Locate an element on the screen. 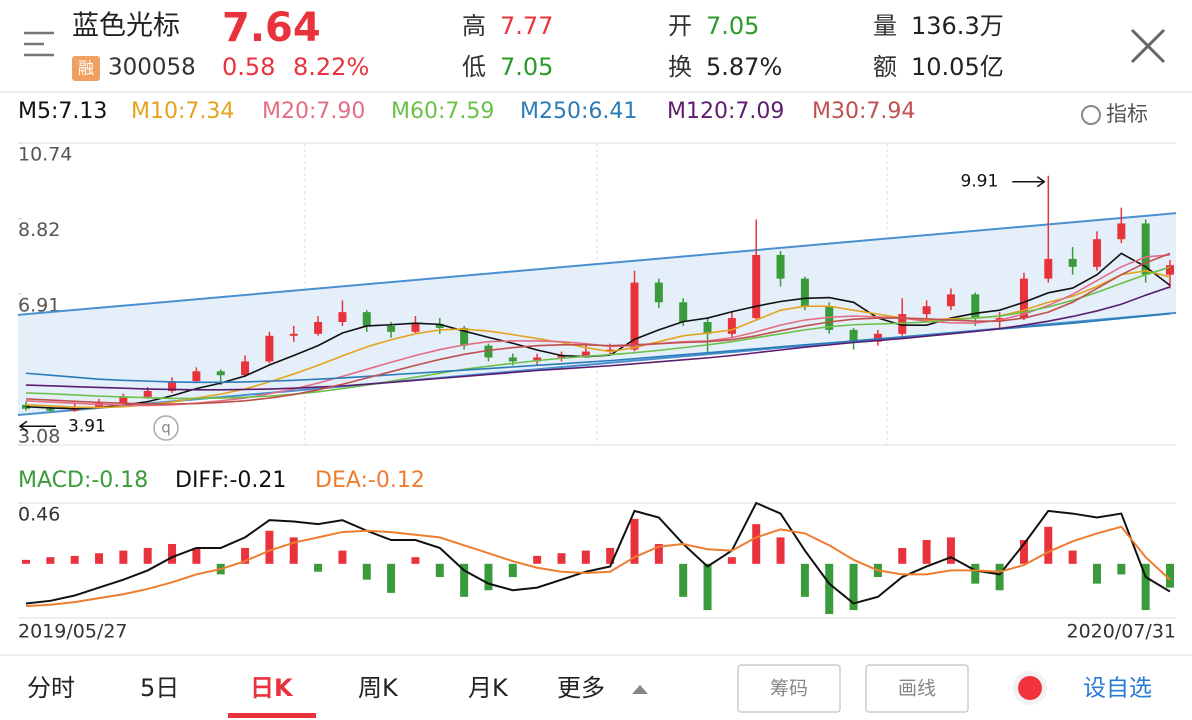 This screenshot has height=720, width=1192. stat-label: 额 is located at coordinates (885, 67).